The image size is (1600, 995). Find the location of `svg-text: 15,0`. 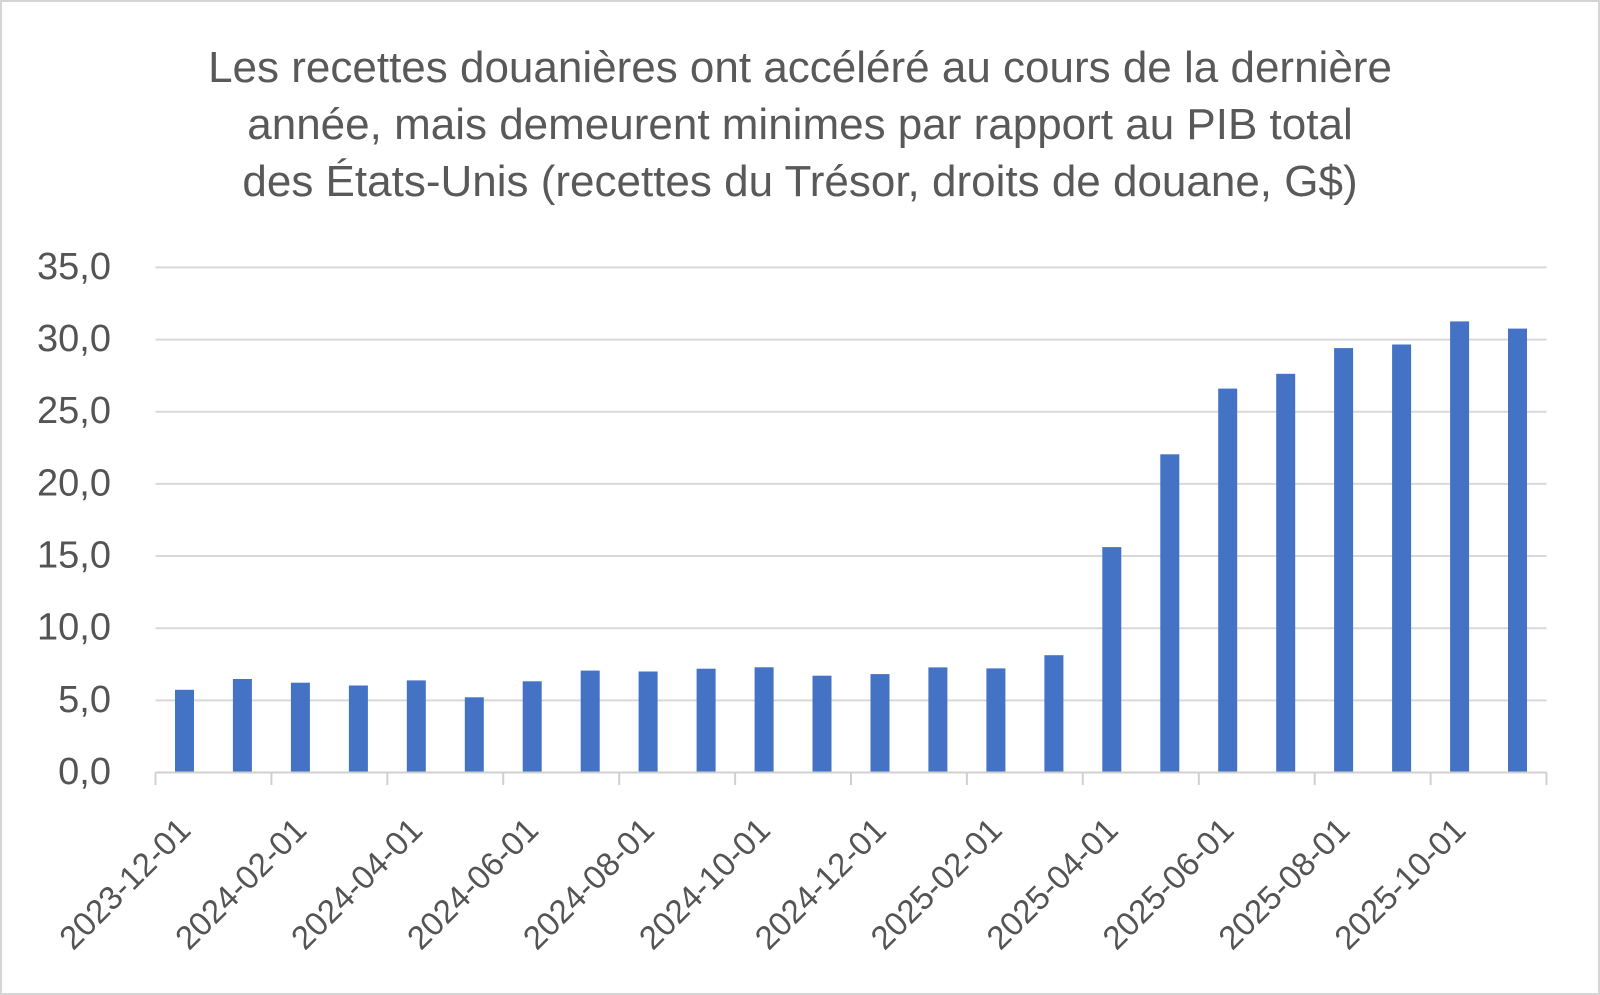

svg-text: 15,0 is located at coordinates (74, 556).